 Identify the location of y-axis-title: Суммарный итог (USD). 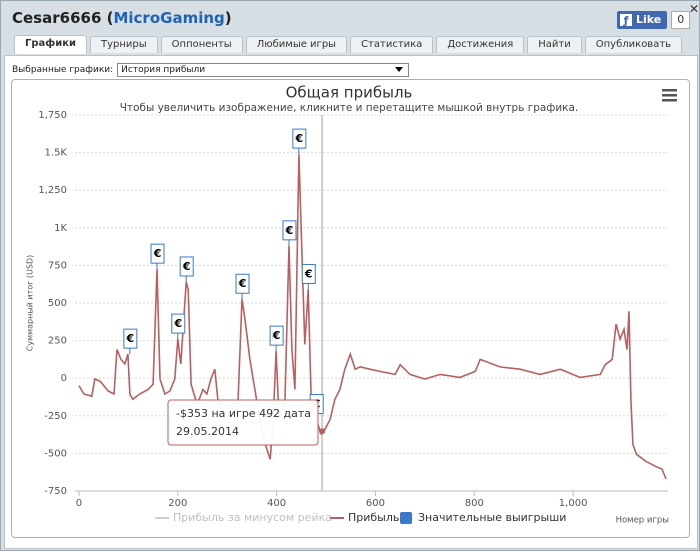
(30, 303).